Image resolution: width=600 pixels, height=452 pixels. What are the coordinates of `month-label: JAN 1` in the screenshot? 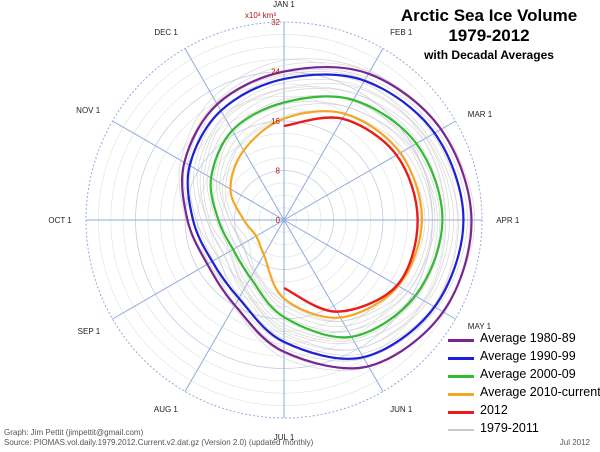 It's located at (284, 4).